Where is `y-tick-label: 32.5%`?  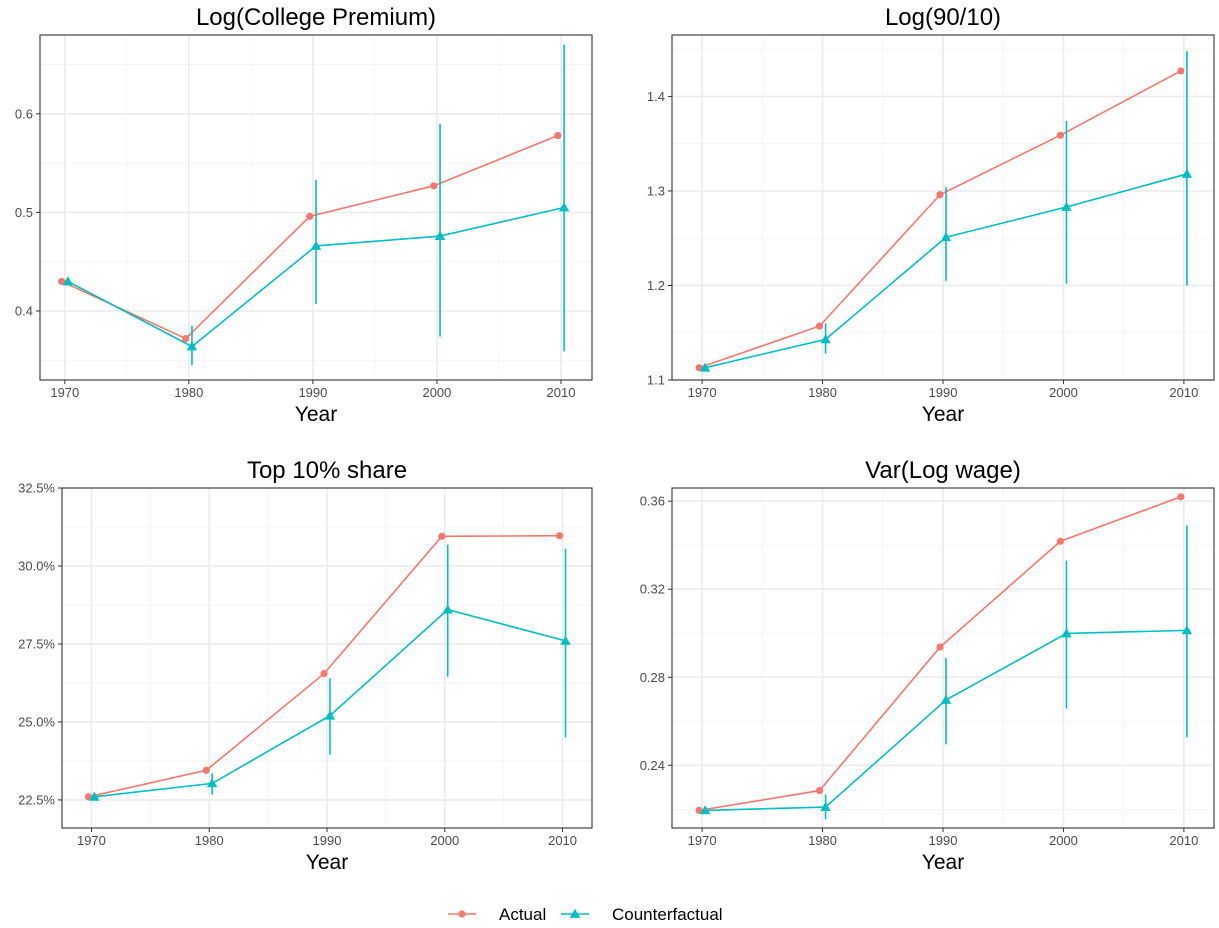 y-tick-label: 32.5% is located at coordinates (36, 488).